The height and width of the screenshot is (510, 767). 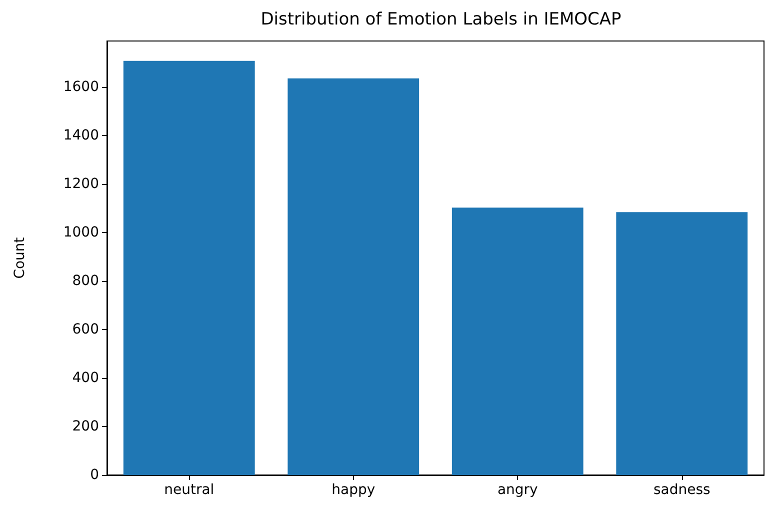 What do you see at coordinates (517, 490) in the screenshot?
I see `x-tick-label: angry` at bounding box center [517, 490].